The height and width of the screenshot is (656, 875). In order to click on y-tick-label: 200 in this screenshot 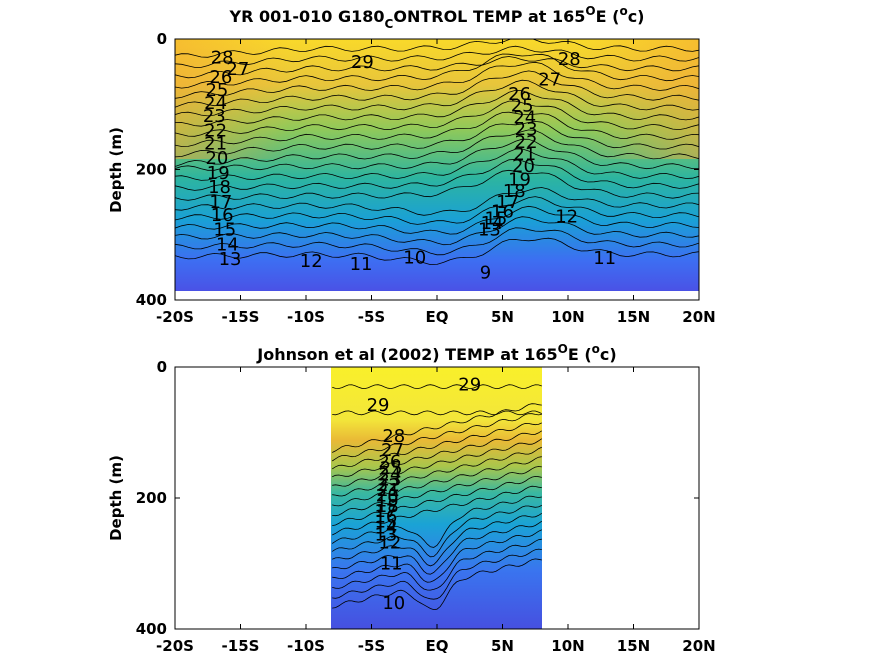, I will do `click(151, 170)`.